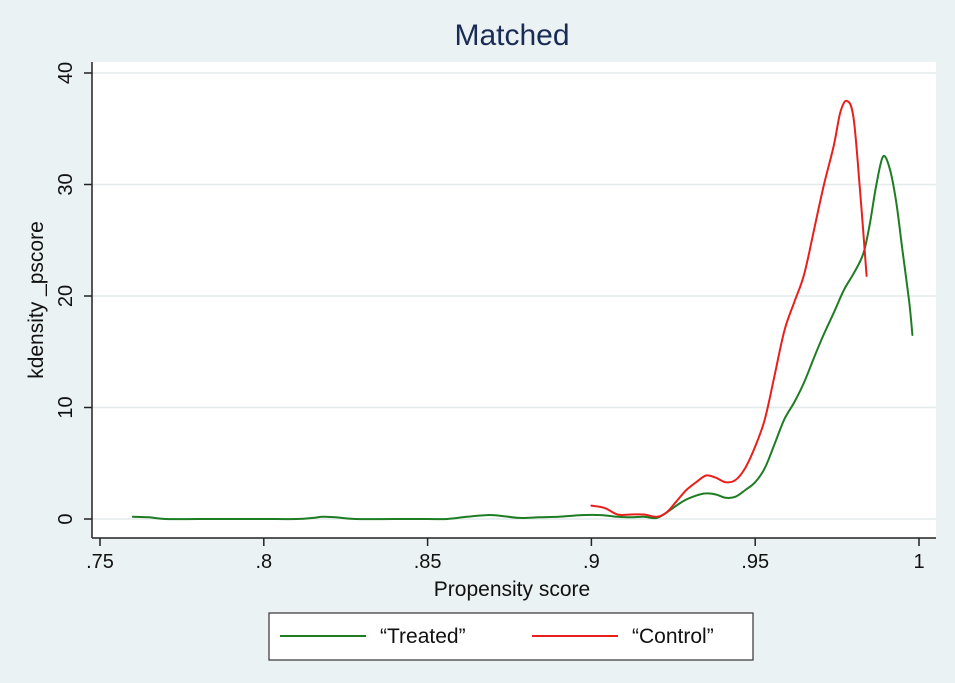 The image size is (955, 683). What do you see at coordinates (673, 636) in the screenshot?
I see `legend-control-label: “Control”` at bounding box center [673, 636].